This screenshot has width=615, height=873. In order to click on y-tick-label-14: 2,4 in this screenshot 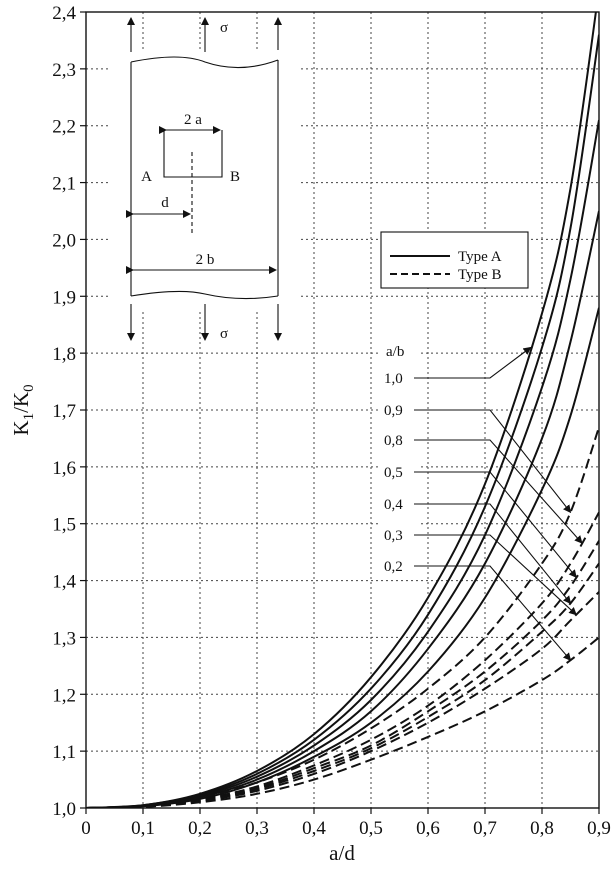, I will do `click(64, 13)`.